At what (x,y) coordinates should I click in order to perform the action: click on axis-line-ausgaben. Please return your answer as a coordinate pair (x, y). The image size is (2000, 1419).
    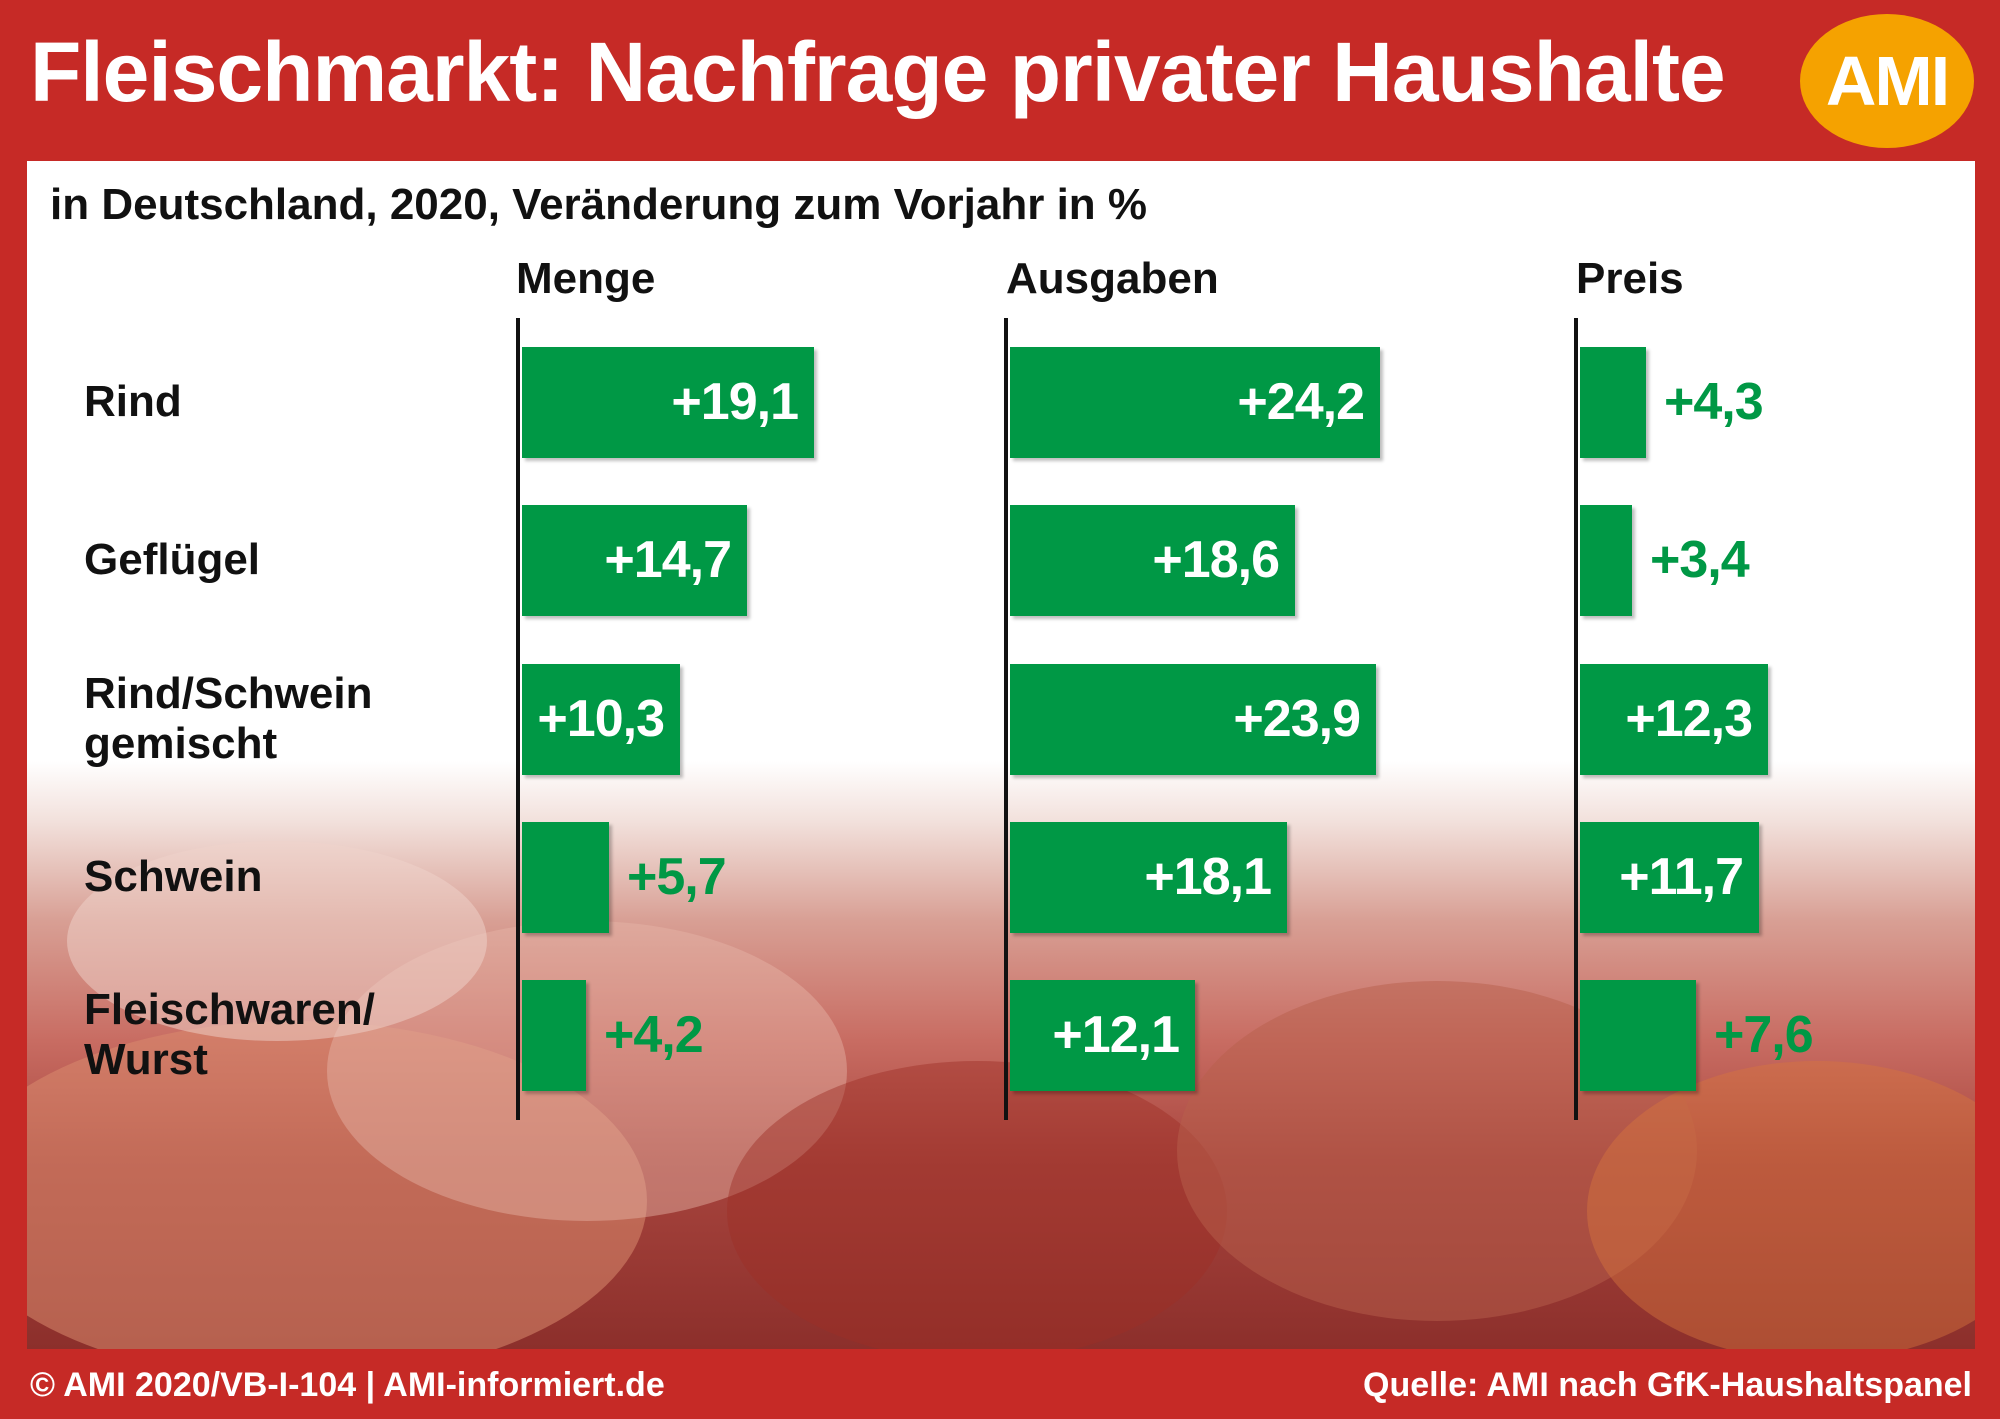
    Looking at the image, I should click on (1006, 719).